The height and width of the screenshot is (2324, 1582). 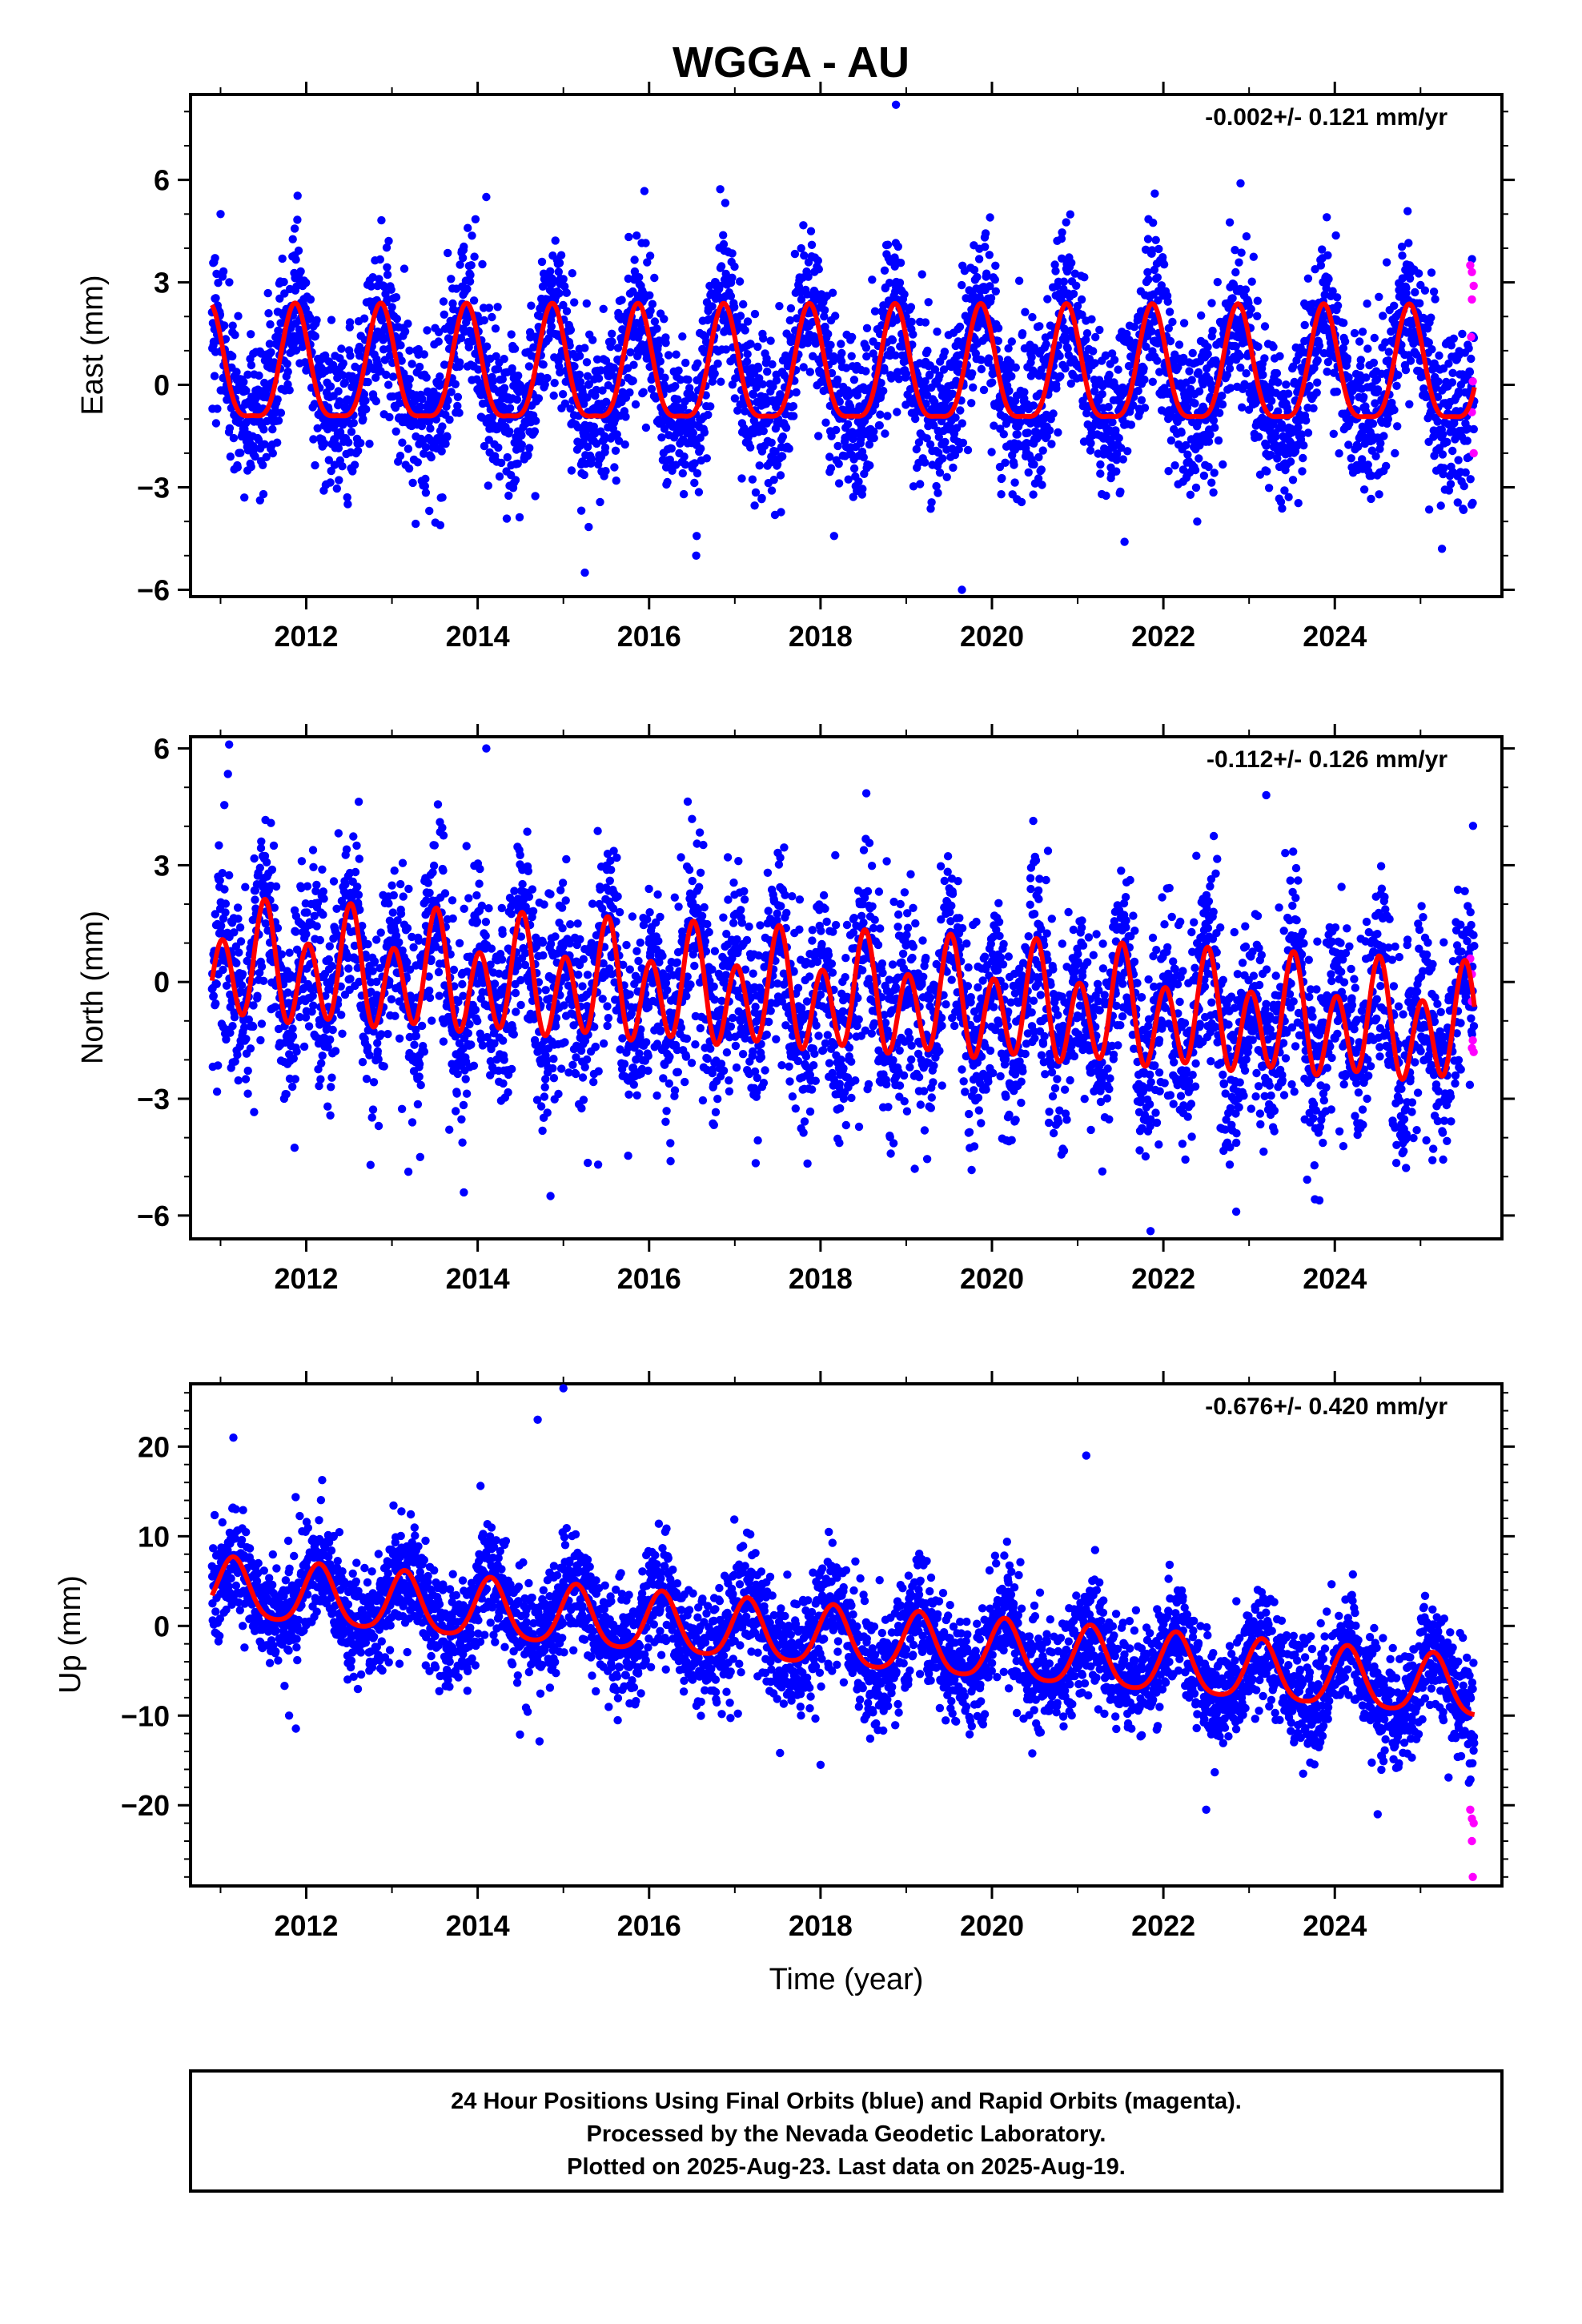 I want to click on x-tick-label: 2018, so click(x=821, y=636).